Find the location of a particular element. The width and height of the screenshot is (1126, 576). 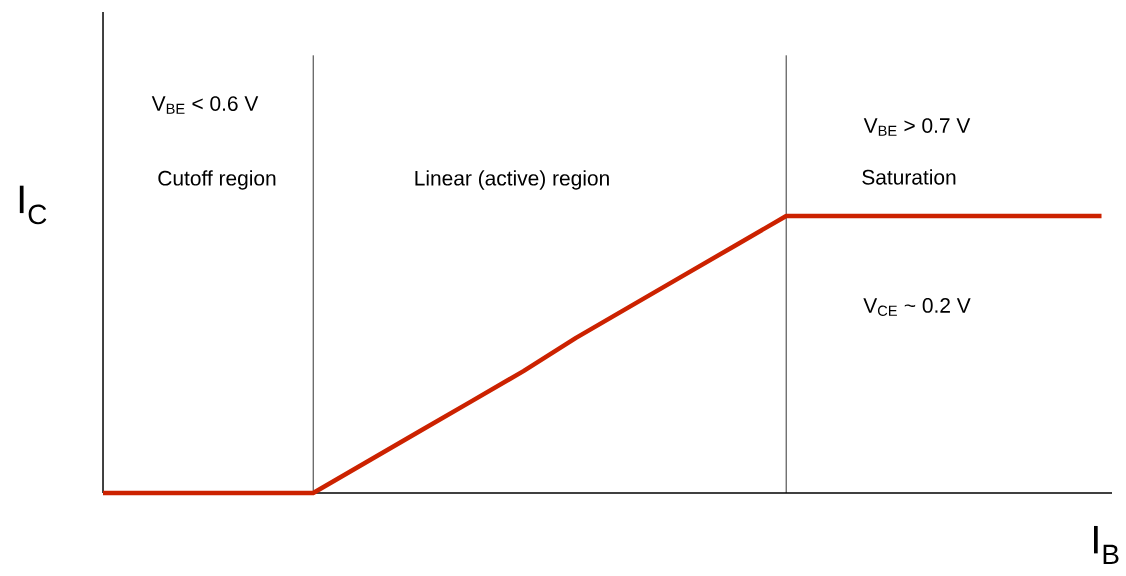

x-axis-title: I$_{B}$ is located at coordinates (1106, 545).